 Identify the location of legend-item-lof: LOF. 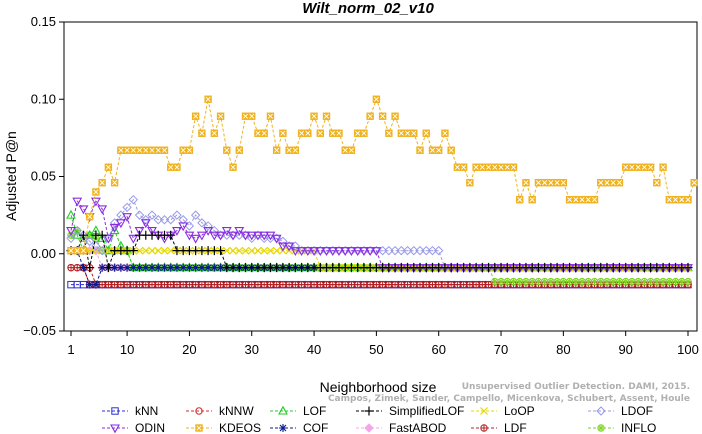
(298, 411).